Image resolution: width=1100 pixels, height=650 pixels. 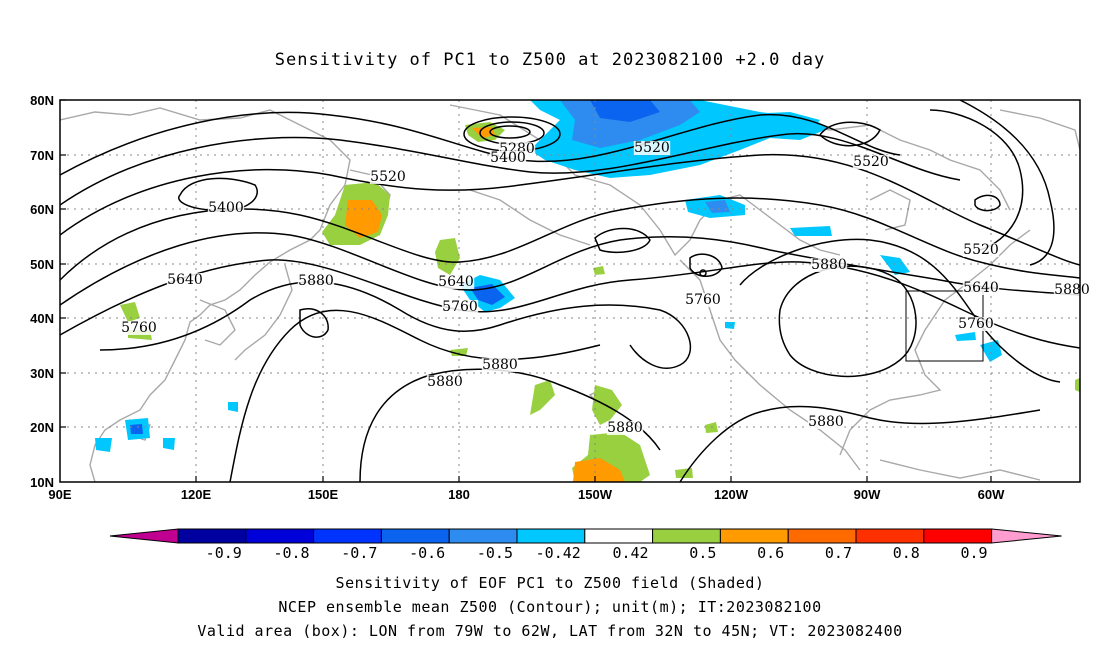 I want to click on colorbar-label: -0.6, so click(x=427, y=553).